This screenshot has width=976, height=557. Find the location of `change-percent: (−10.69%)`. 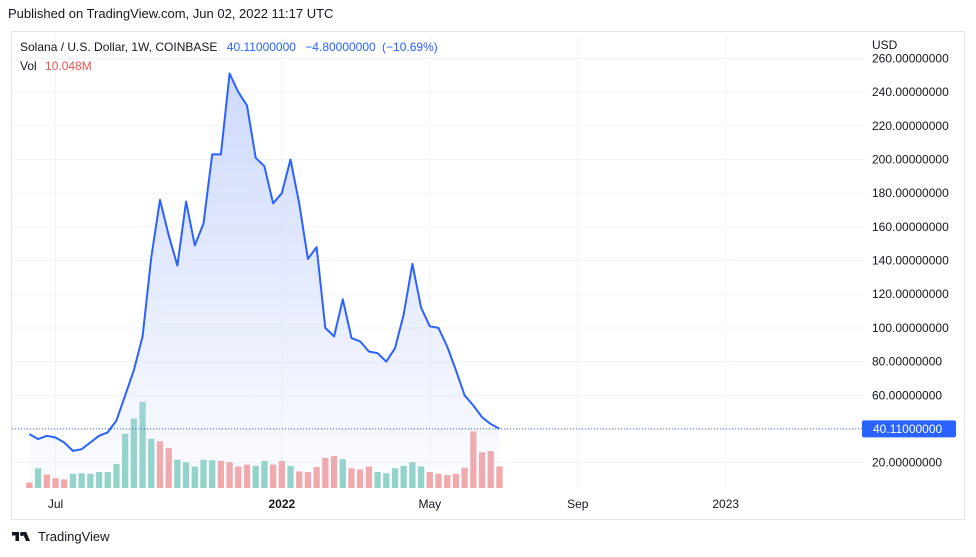

change-percent: (−10.69%) is located at coordinates (410, 47).